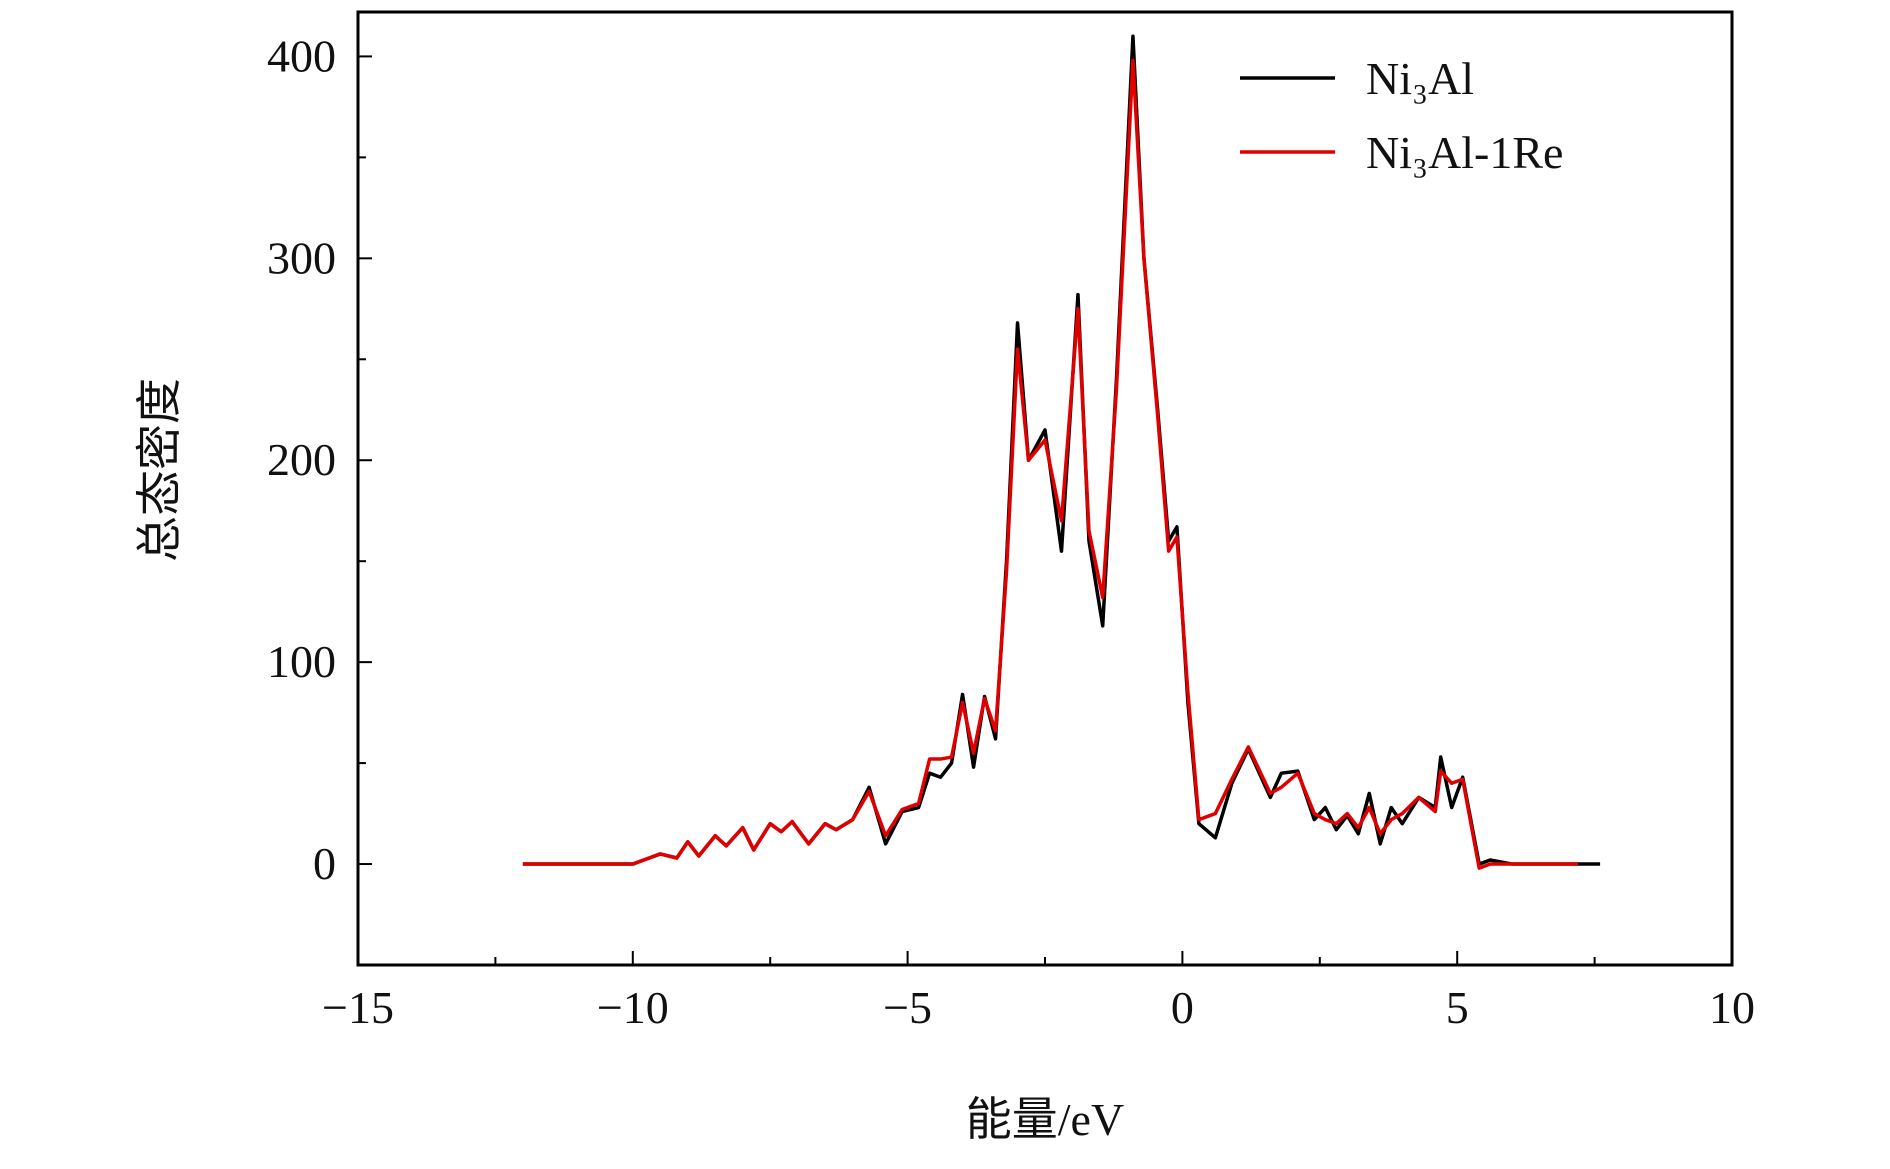 Image resolution: width=1890 pixels, height=1169 pixels. Describe the element at coordinates (301, 55) in the screenshot. I see `y-tick-label: 400` at that location.